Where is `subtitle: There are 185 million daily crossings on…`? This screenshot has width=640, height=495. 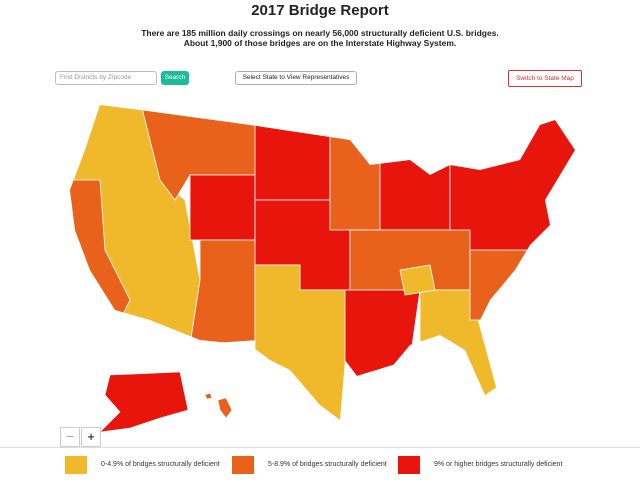
subtitle: There are 185 million daily crossings on… is located at coordinates (320, 33).